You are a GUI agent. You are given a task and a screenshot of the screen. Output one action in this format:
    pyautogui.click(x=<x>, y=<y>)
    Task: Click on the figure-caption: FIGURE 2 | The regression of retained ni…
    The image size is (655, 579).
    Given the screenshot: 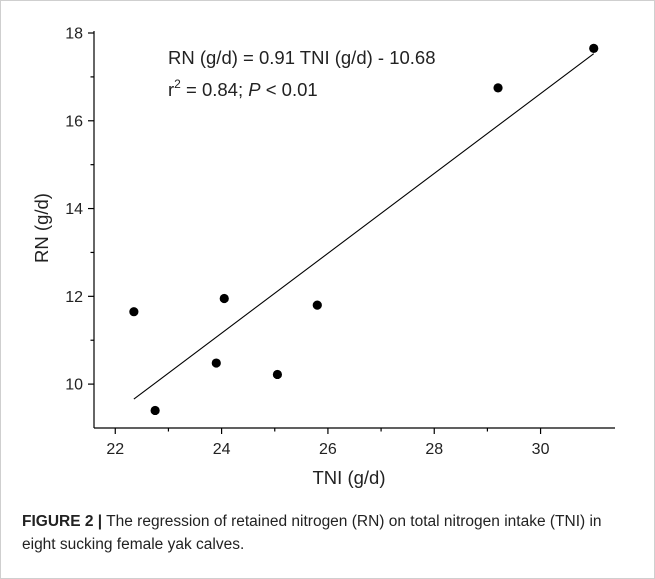 What is the action you would take?
    pyautogui.click(x=329, y=533)
    